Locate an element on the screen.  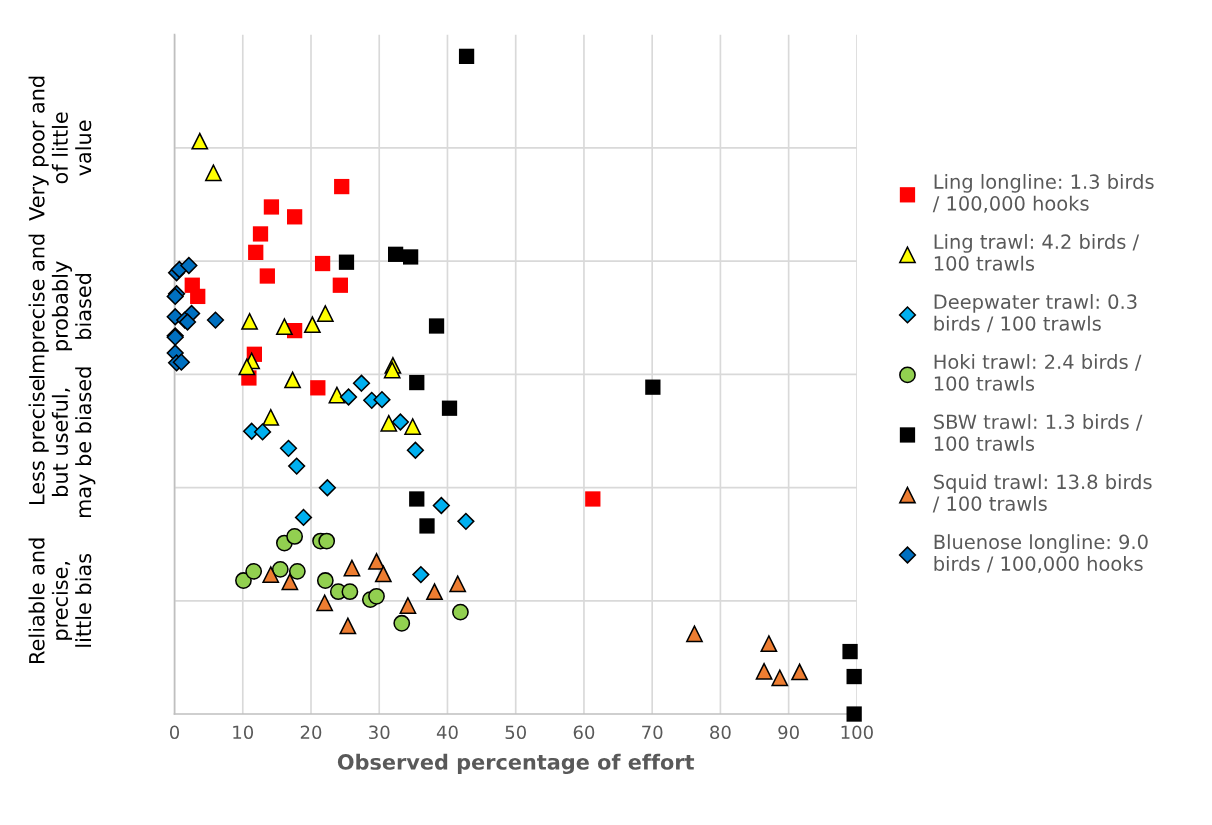
text: Very poor and of little value is located at coordinates (60, 148).